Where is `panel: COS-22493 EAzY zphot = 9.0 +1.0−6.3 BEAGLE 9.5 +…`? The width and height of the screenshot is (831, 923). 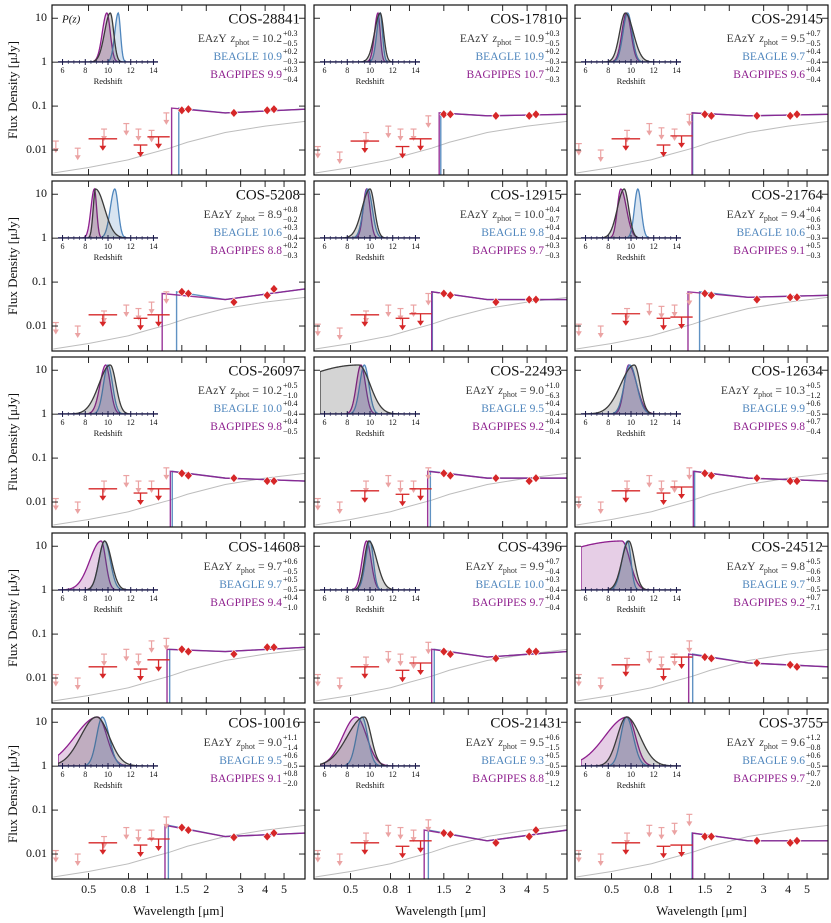
panel: COS-22493 EAzY zphot = 9.0 +1.0−6.3 BEAGLE 9.5 +… is located at coordinates (440, 442).